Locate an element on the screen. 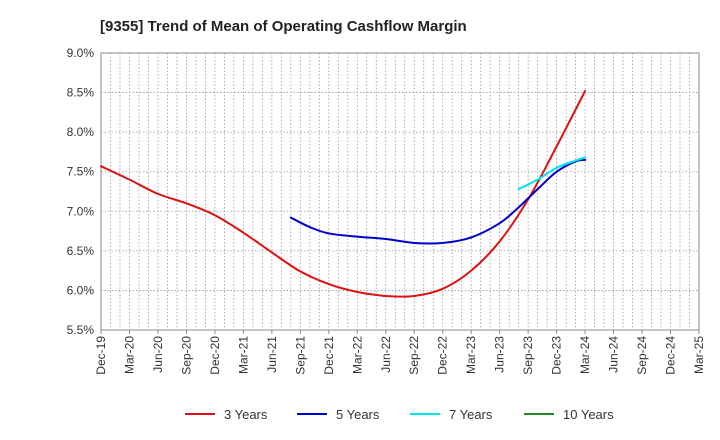  legend-item-10-years: 10 Years is located at coordinates (569, 414).